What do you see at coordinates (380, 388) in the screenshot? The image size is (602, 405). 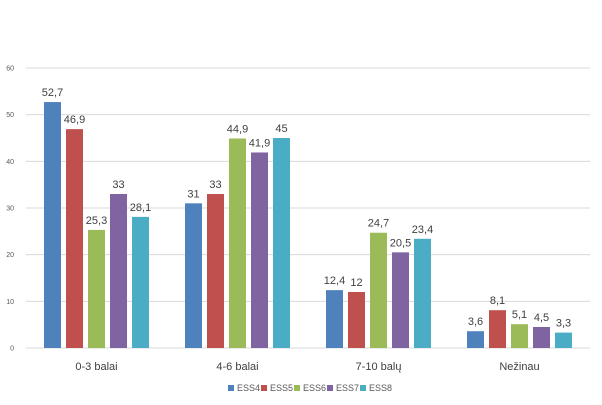 I see `legend-label: ESS8` at bounding box center [380, 388].